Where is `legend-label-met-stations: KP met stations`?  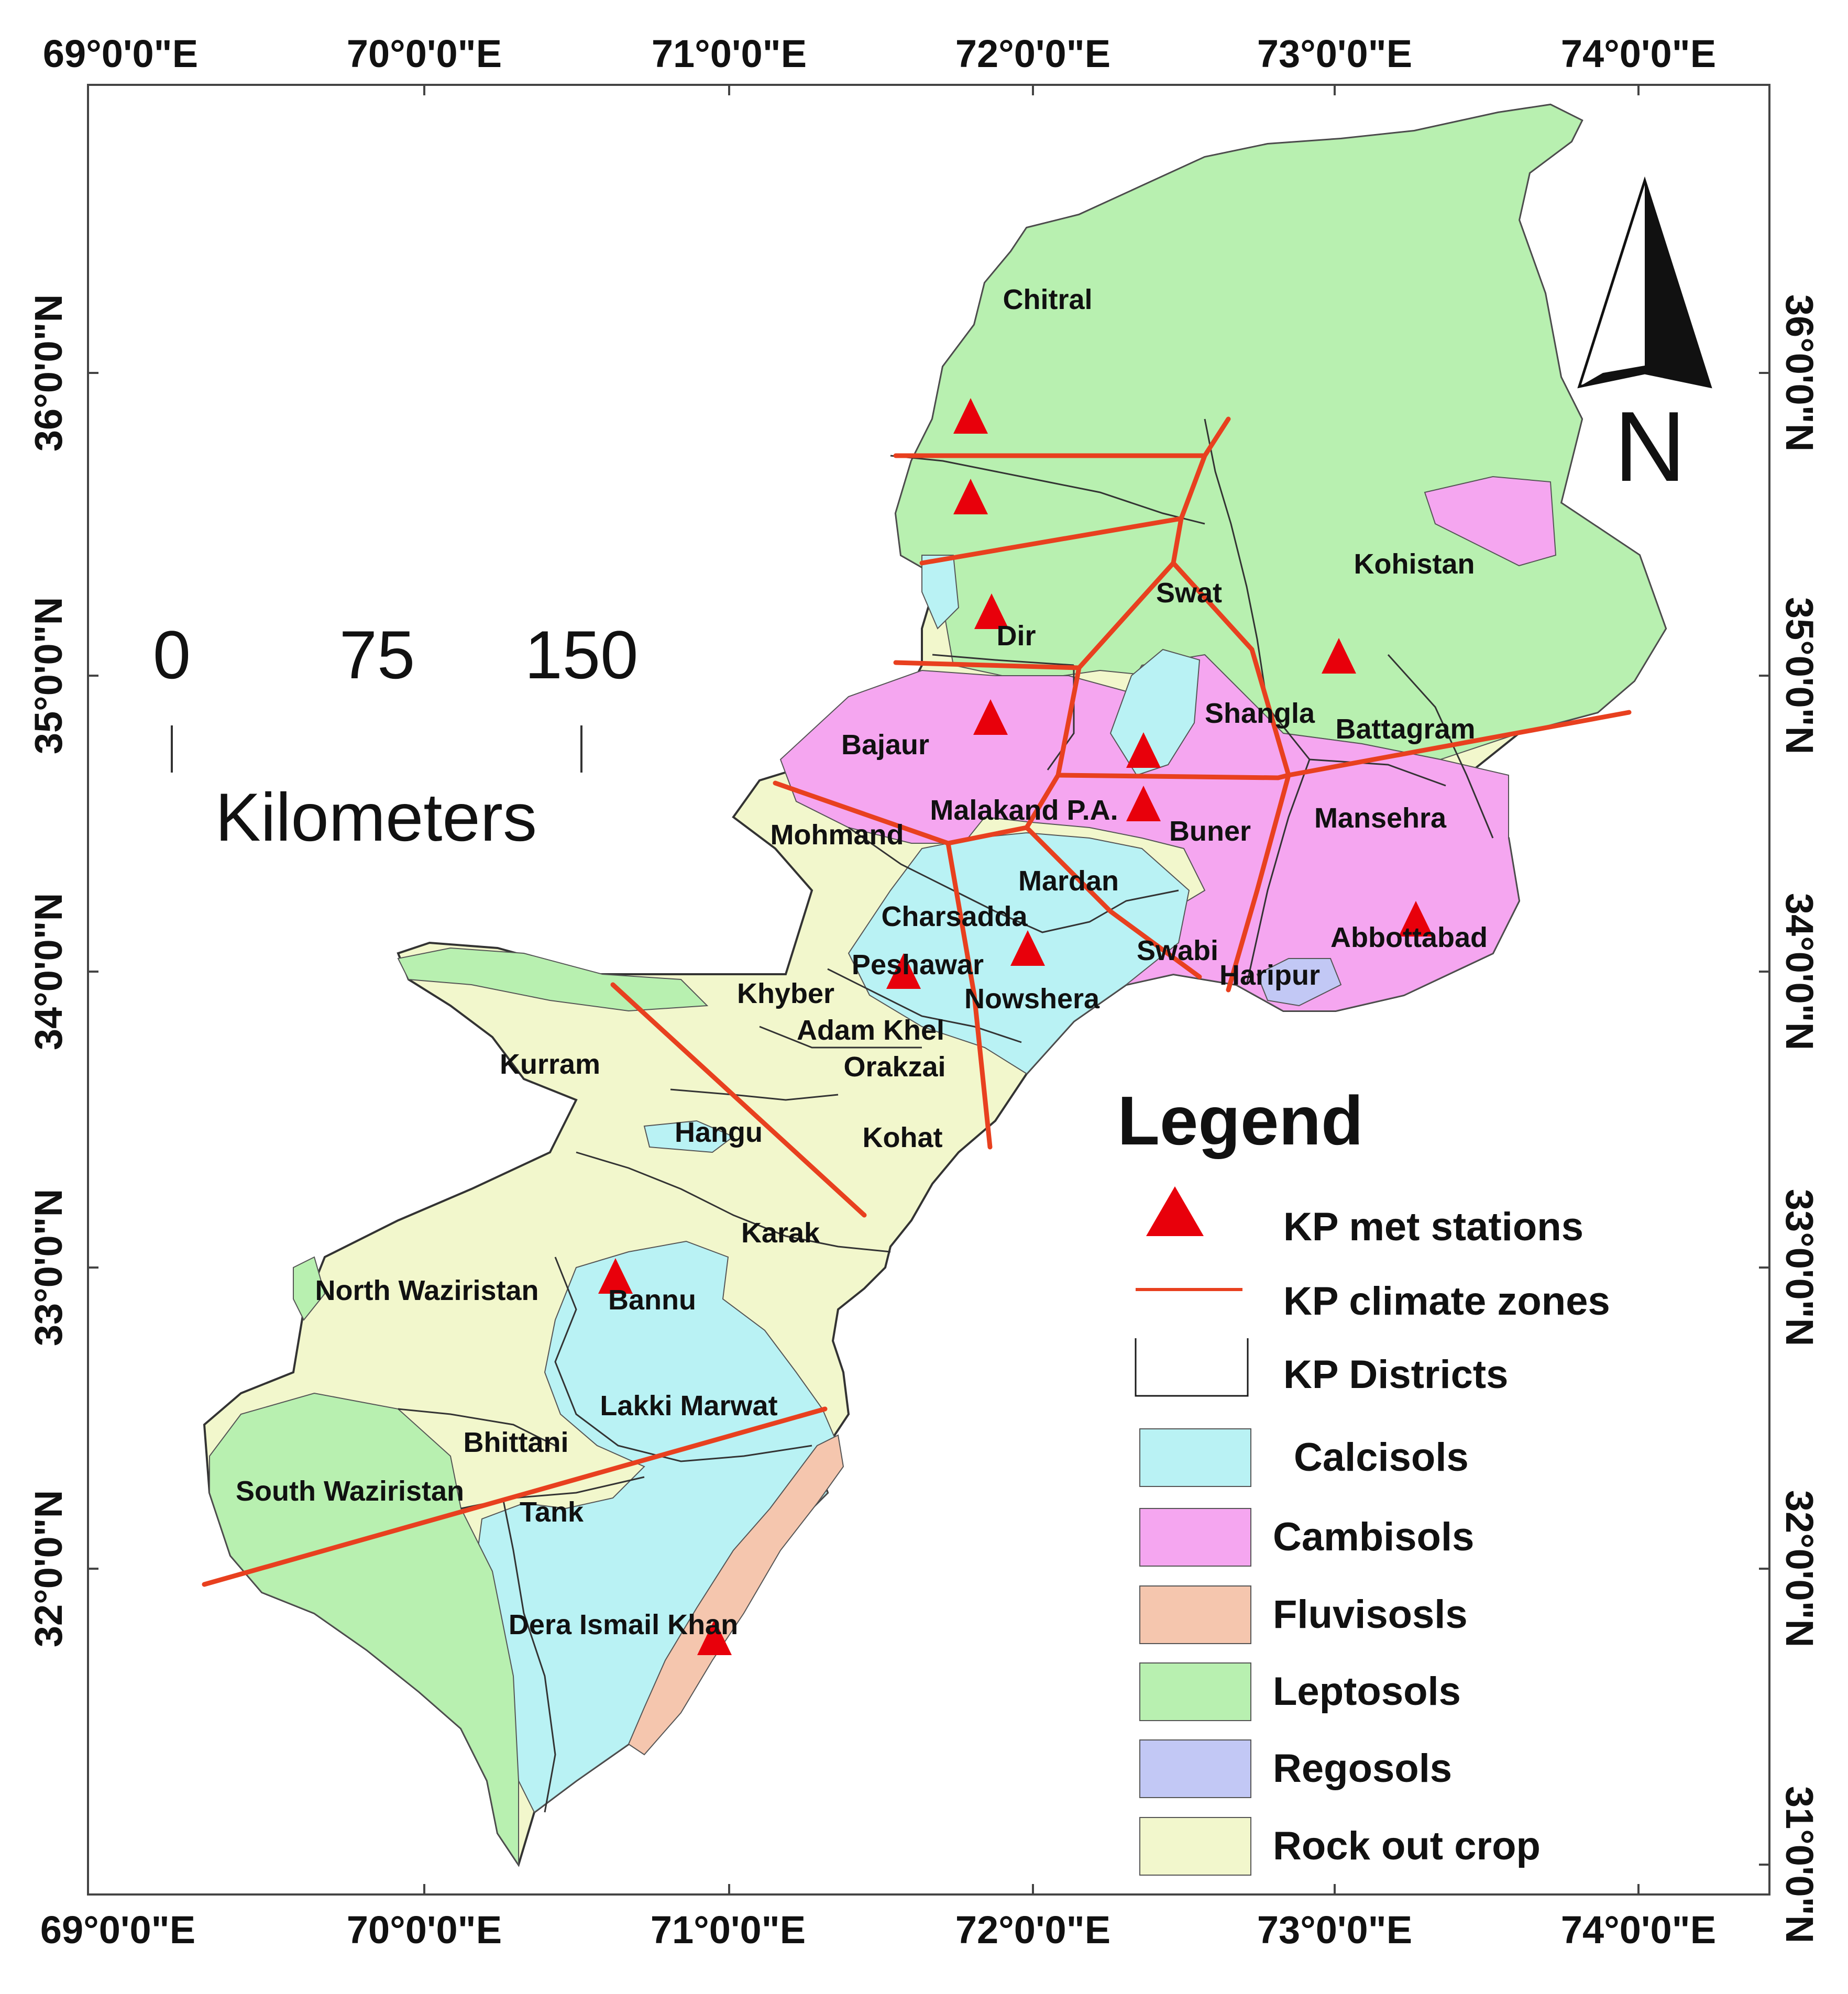 legend-label-met-stations: KP met stations is located at coordinates (1433, 1227).